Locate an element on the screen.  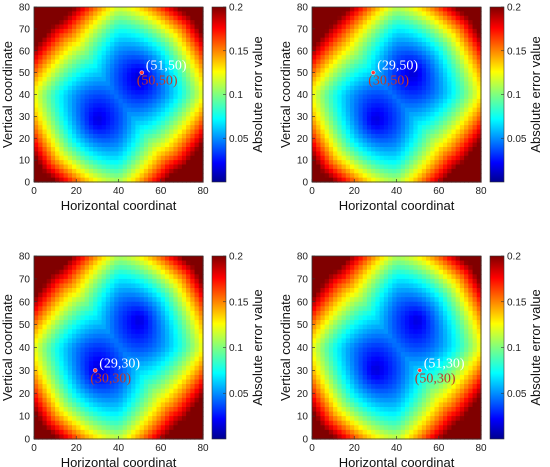
estimated-point-label: (29,50) is located at coordinates (397, 66).